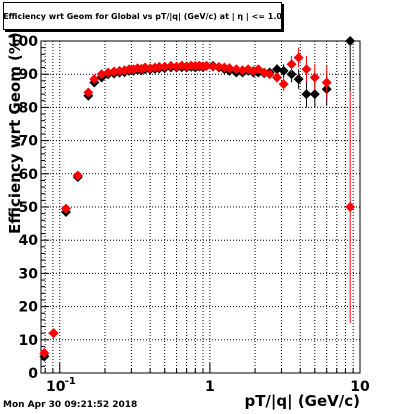 The height and width of the screenshot is (414, 400). Describe the element at coordinates (15, 133) in the screenshot. I see `y-axis-label: Efficiency wrt Geom (%)` at that location.